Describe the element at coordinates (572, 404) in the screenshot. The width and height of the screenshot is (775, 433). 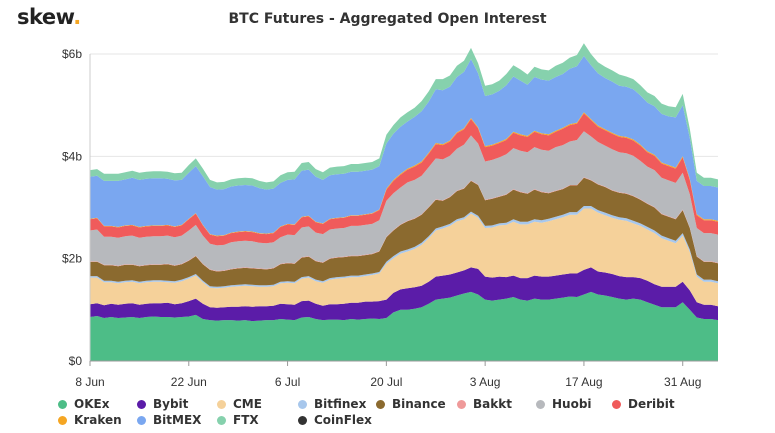
I see `legend-label: Huobi` at that location.